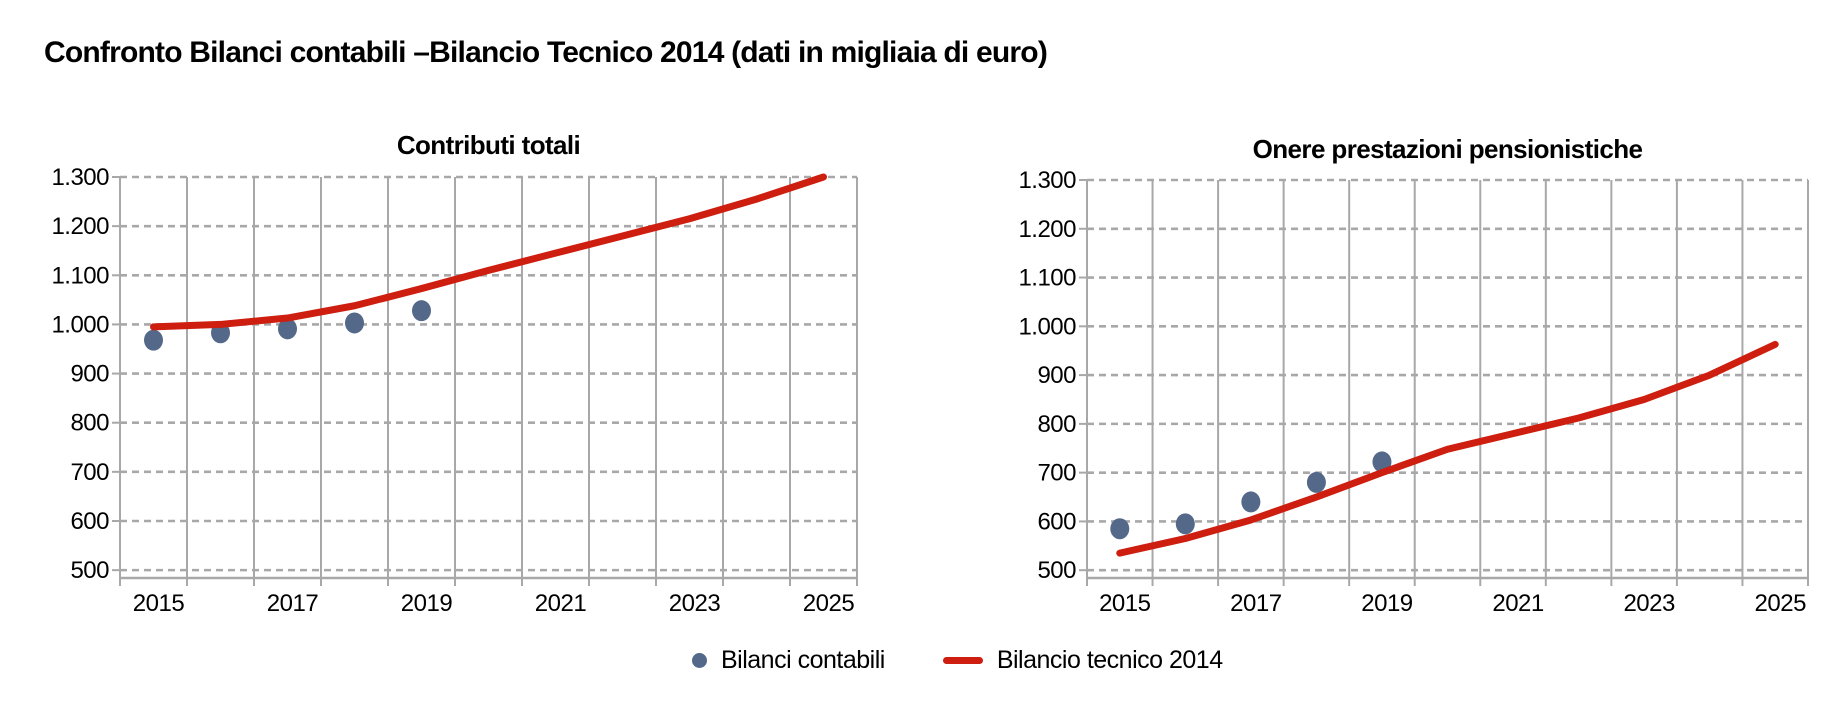 This screenshot has height=726, width=1848. I want to click on legend-label: Bilancio tecnico 2014, so click(1109, 659).